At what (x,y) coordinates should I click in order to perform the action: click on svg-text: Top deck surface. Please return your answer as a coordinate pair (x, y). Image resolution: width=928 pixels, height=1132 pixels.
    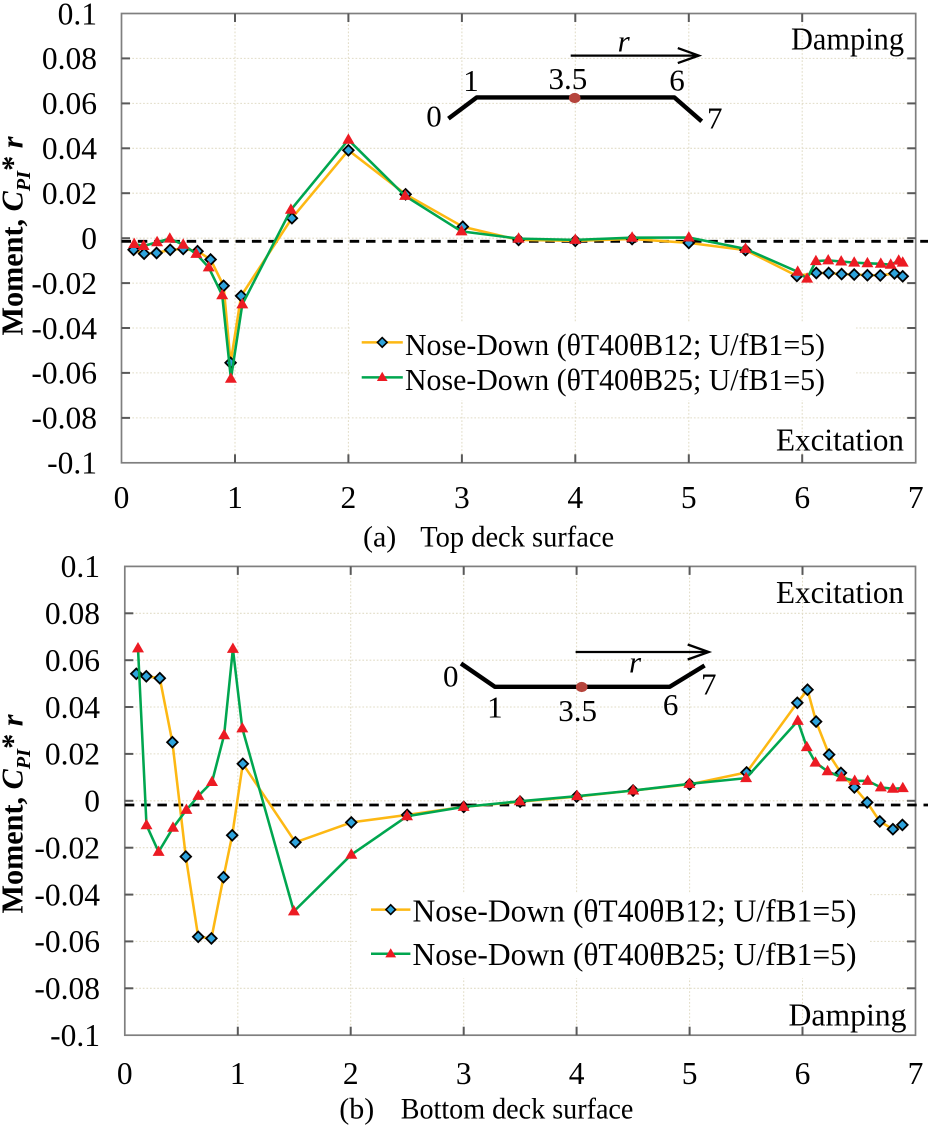
    Looking at the image, I should click on (517, 536).